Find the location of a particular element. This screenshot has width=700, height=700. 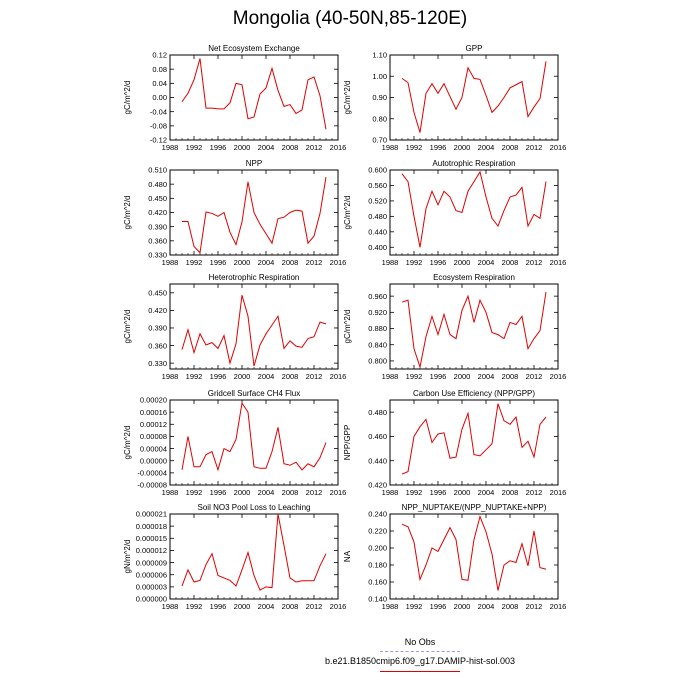

y-tick-label: 0.00008 is located at coordinates (153, 436).